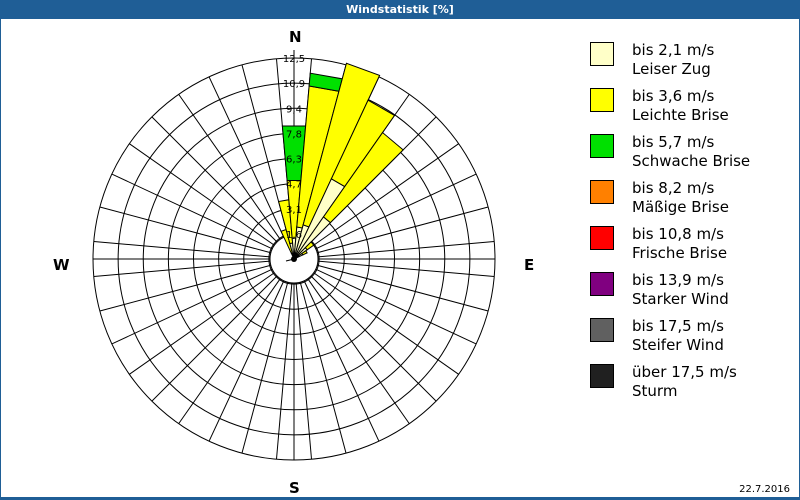  What do you see at coordinates (684, 372) in the screenshot?
I see `legend-range: über 17,5 m/s` at bounding box center [684, 372].